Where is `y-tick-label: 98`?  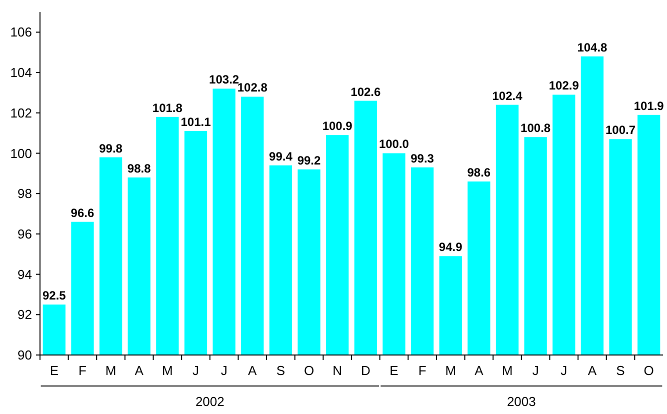
y-tick-label: 98 is located at coordinates (25, 194).